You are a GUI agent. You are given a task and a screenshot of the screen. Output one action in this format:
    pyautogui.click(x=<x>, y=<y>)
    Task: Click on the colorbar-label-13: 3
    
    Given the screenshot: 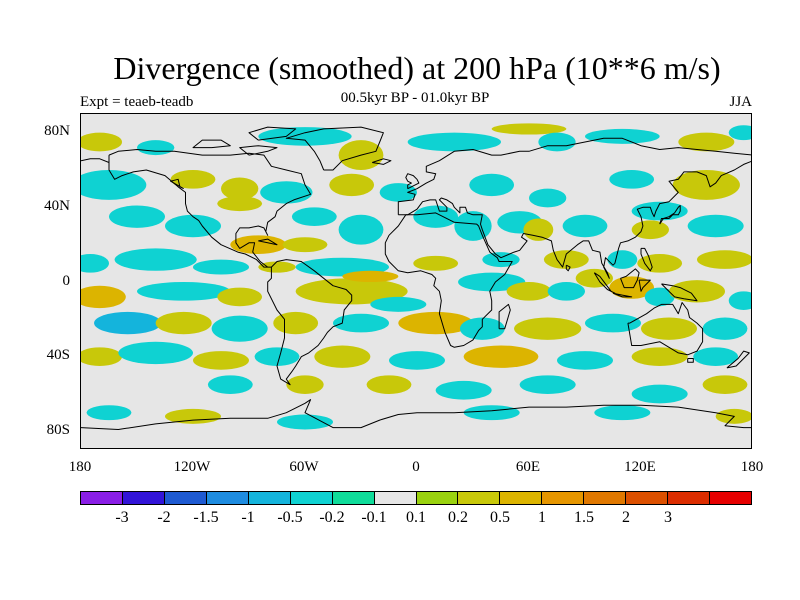 What is the action you would take?
    pyautogui.click(x=668, y=517)
    